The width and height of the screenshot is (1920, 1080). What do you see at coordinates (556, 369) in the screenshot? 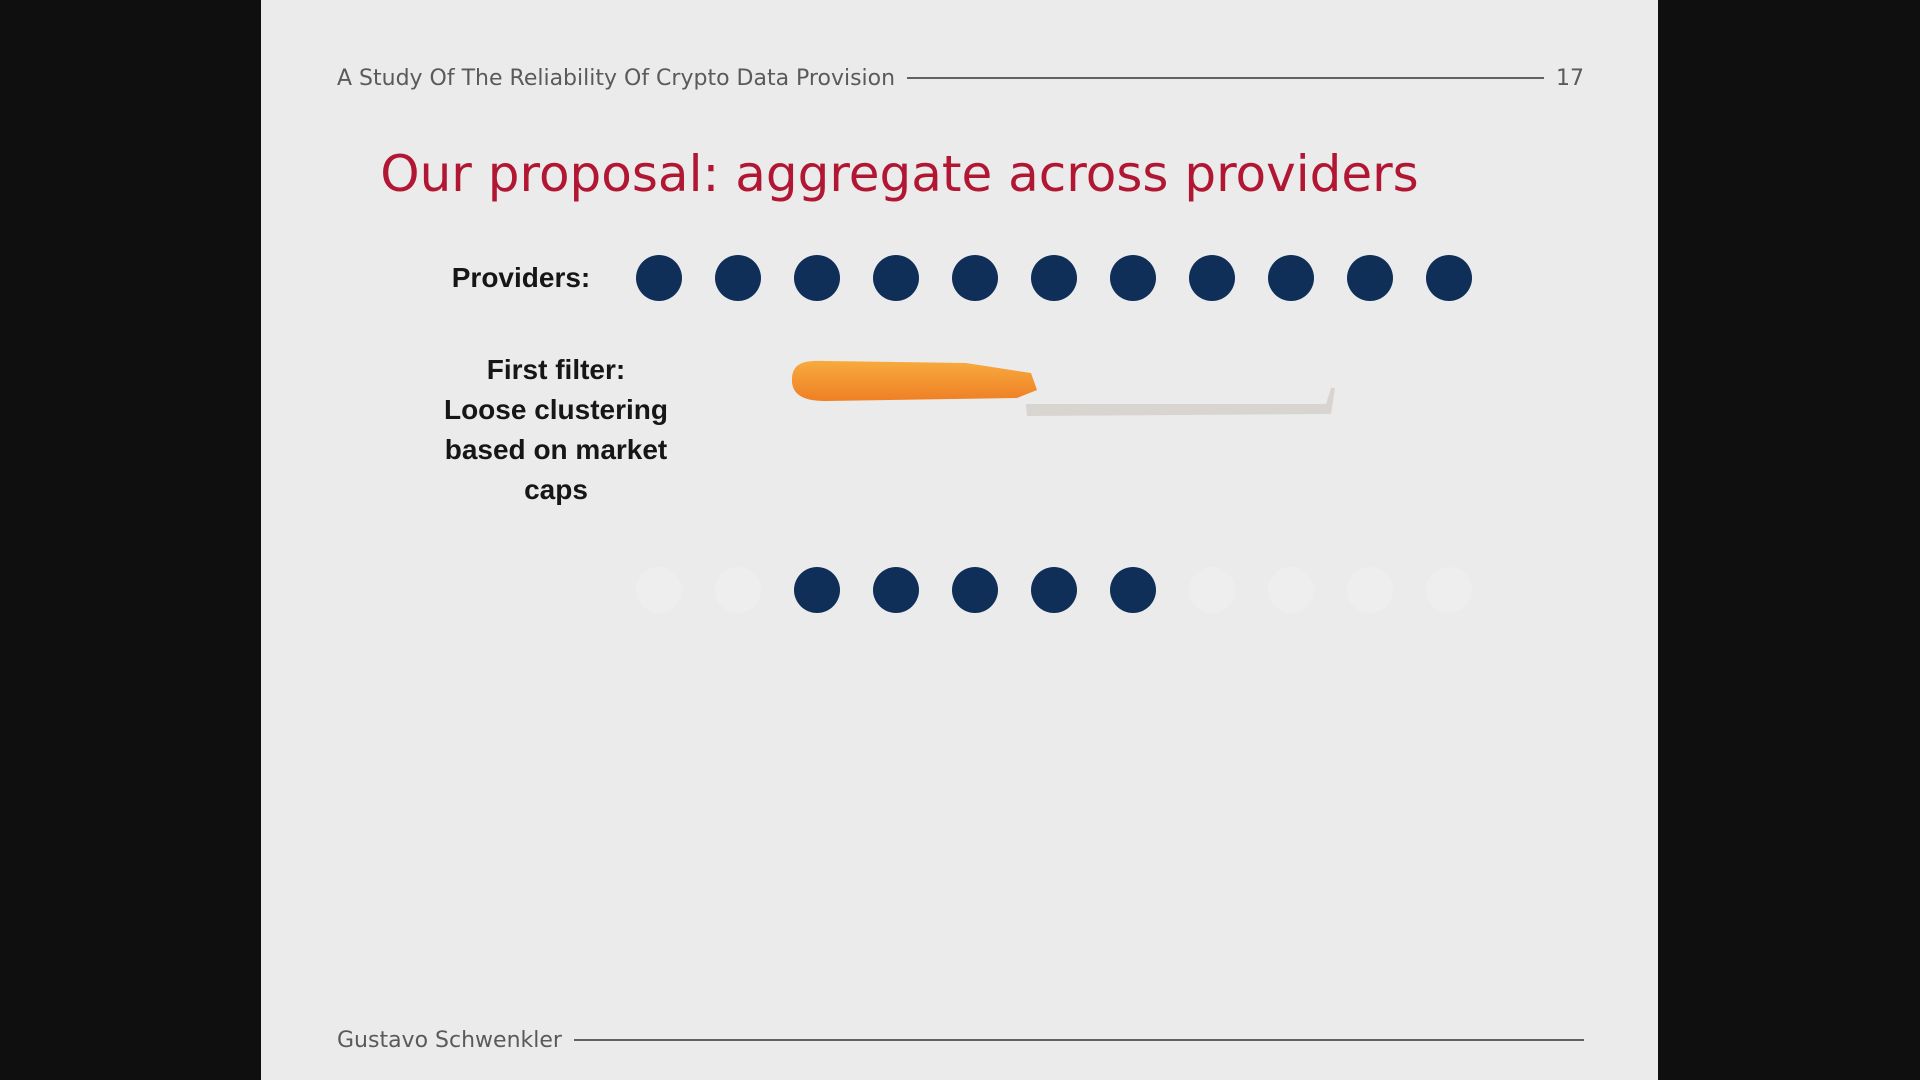
I see `filter-label-line: First filter:` at bounding box center [556, 369].